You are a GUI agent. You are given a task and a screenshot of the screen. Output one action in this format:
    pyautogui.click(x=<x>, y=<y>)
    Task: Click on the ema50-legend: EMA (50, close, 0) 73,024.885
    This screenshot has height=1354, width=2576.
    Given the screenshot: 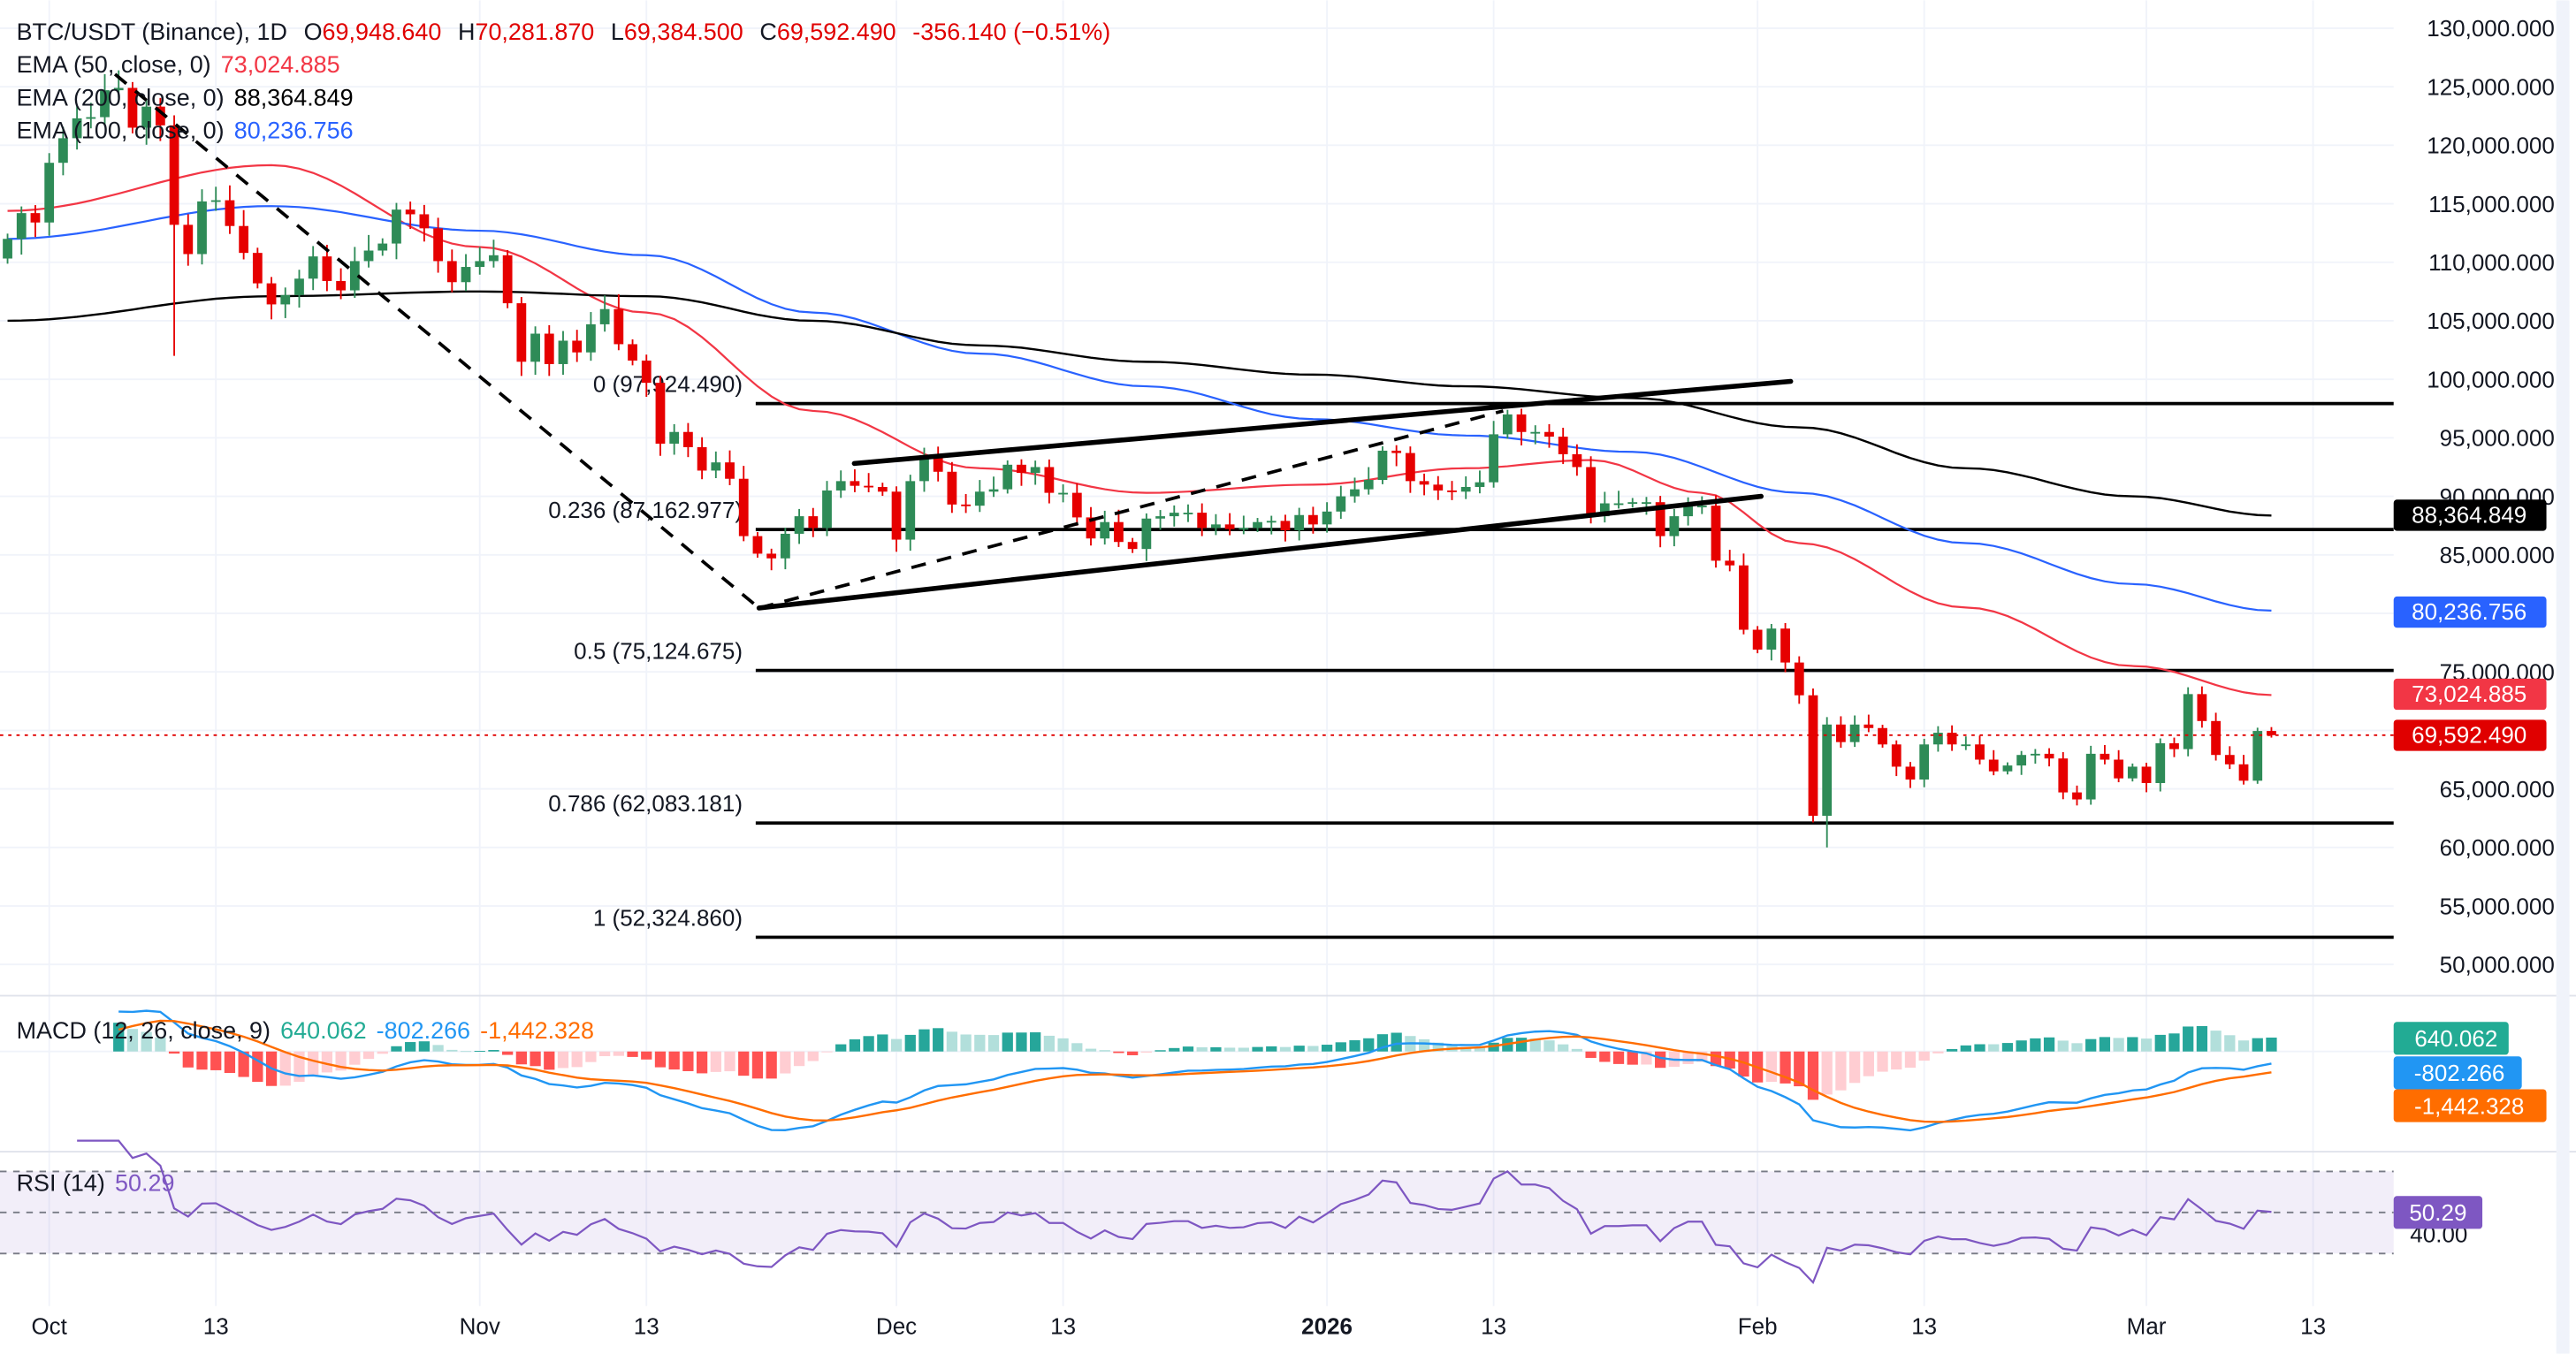 What is the action you would take?
    pyautogui.click(x=178, y=65)
    